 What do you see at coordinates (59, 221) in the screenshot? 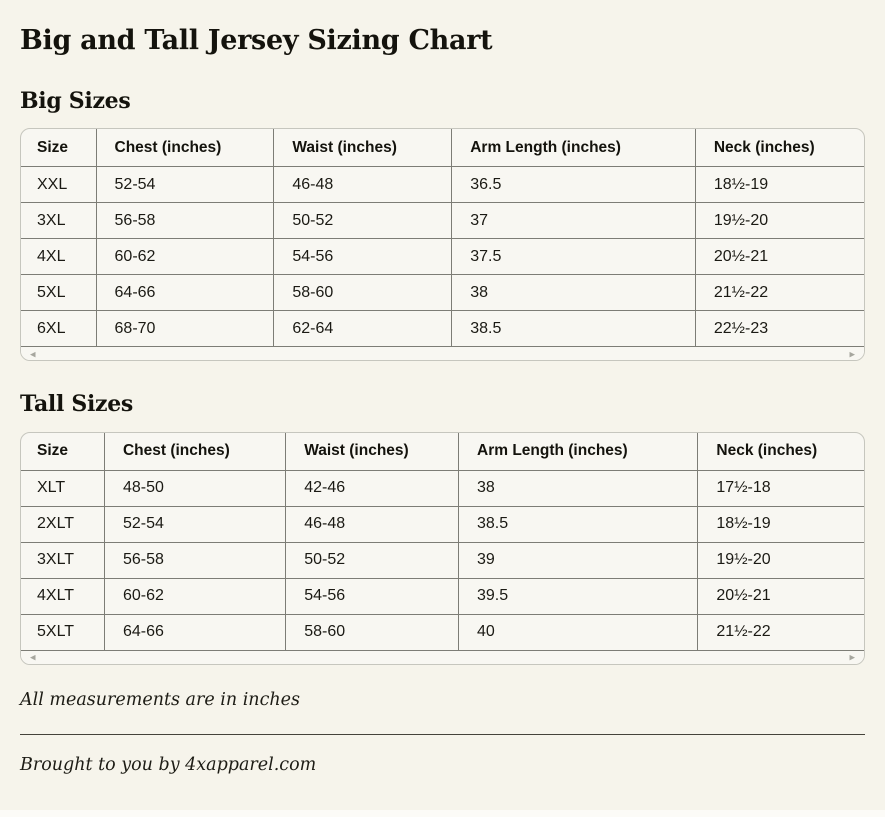
I see `table-cell: 3XL` at bounding box center [59, 221].